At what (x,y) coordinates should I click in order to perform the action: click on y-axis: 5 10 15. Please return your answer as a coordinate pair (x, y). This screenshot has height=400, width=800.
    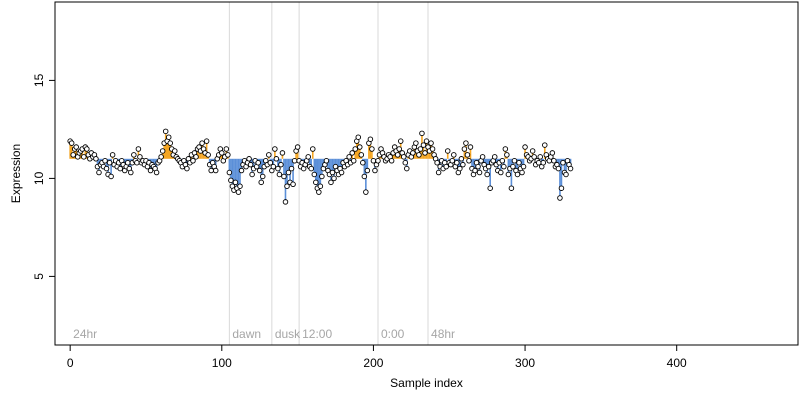
    Looking at the image, I should click on (43, 176).